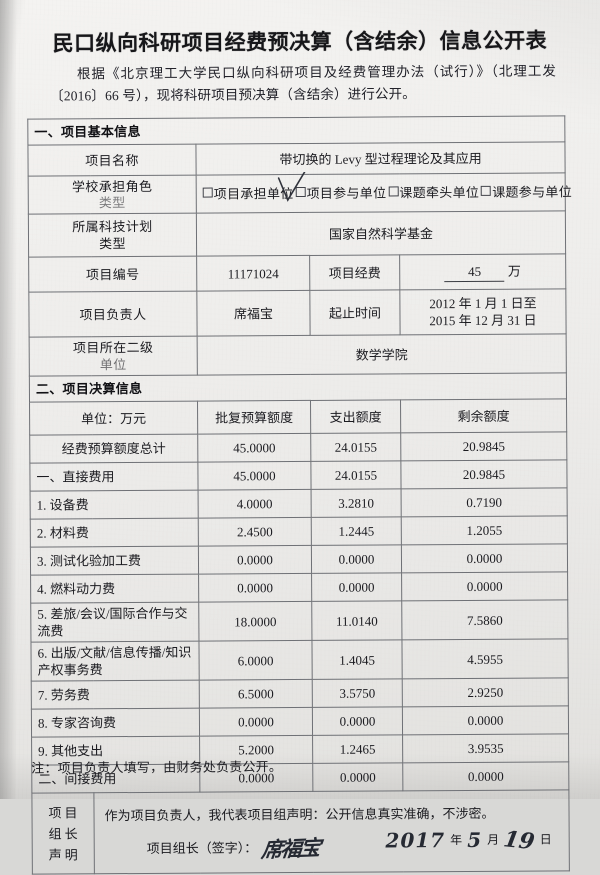 The width and height of the screenshot is (600, 875). Describe the element at coordinates (113, 418) in the screenshot. I see `column-header-unit: 单位：万元` at that location.